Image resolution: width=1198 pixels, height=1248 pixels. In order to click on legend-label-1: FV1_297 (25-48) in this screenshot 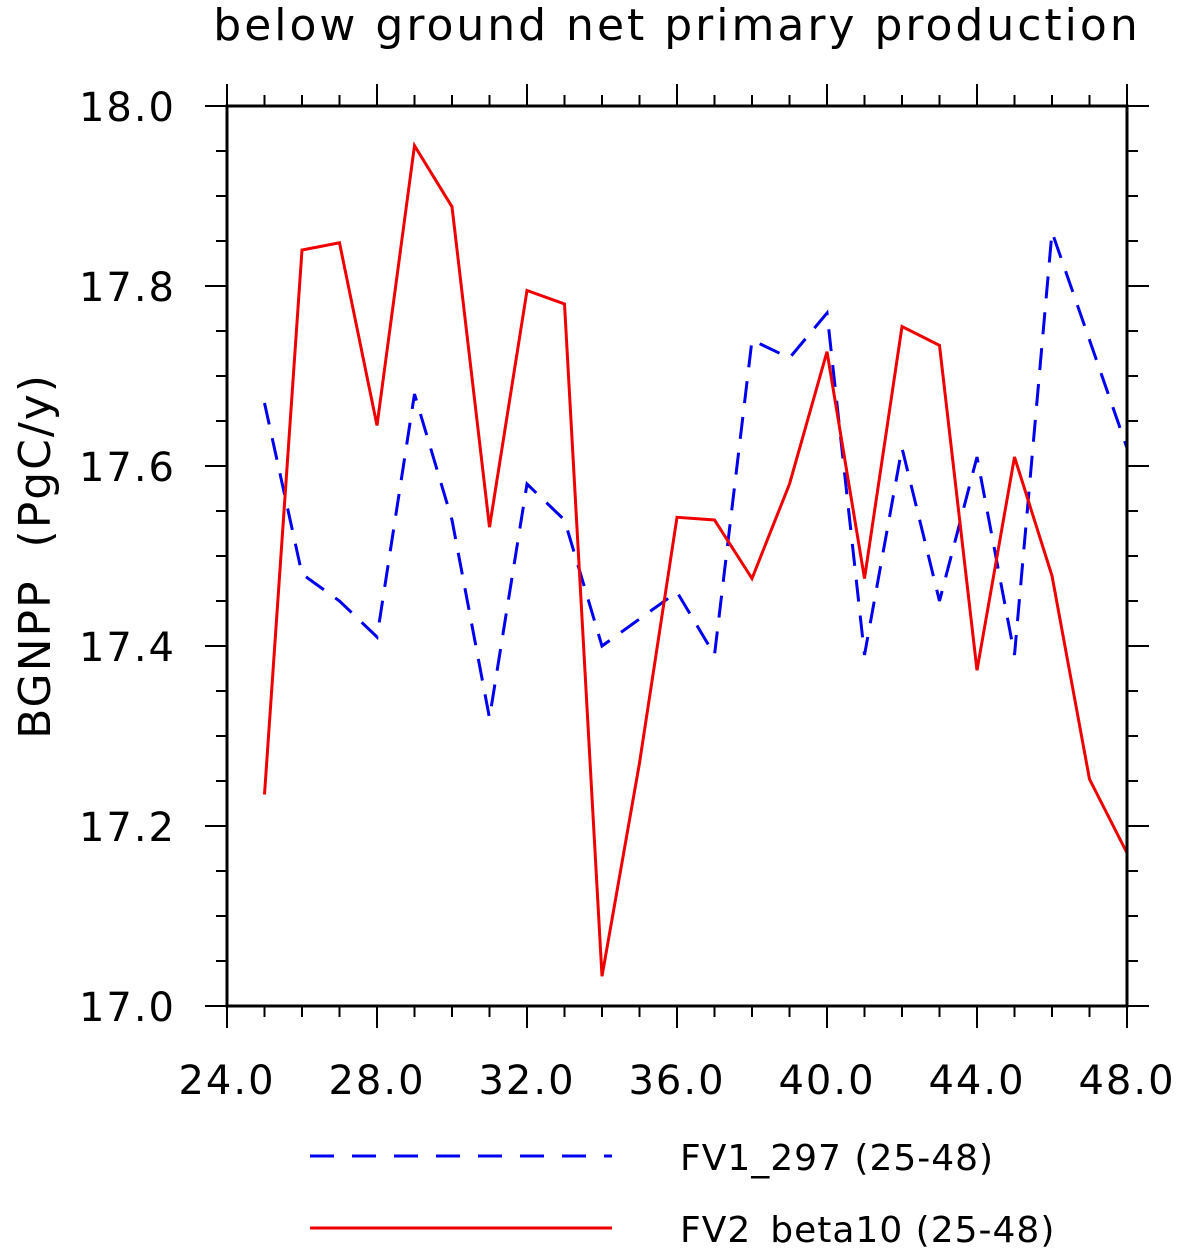, I will do `click(837, 1158)`.